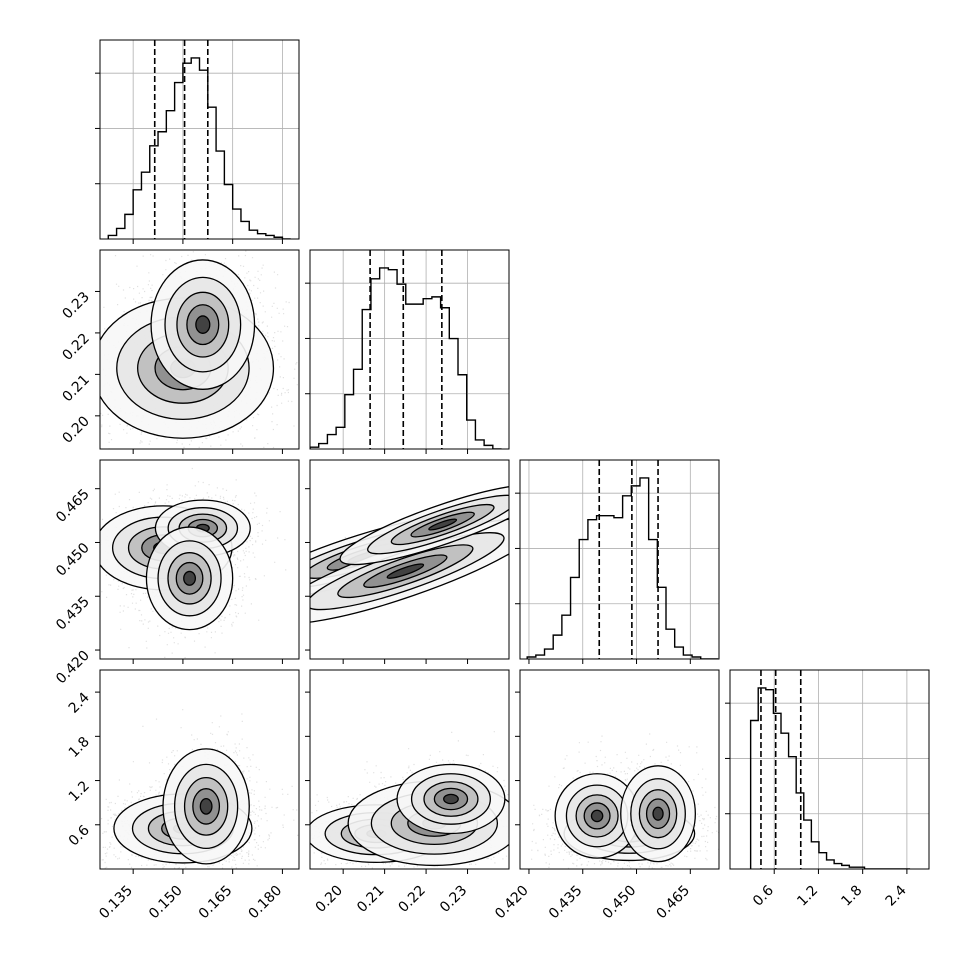  I want to click on scatter-panel-3-1: 0.20 0.21 0.22 0.23, so click(407, 792).